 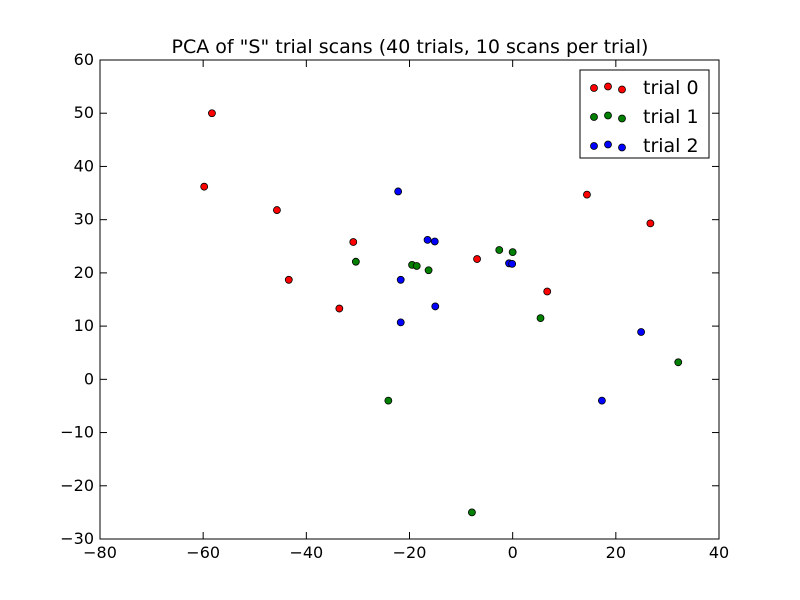 What do you see at coordinates (306, 552) in the screenshot?
I see `x-tick-label: −40` at bounding box center [306, 552].